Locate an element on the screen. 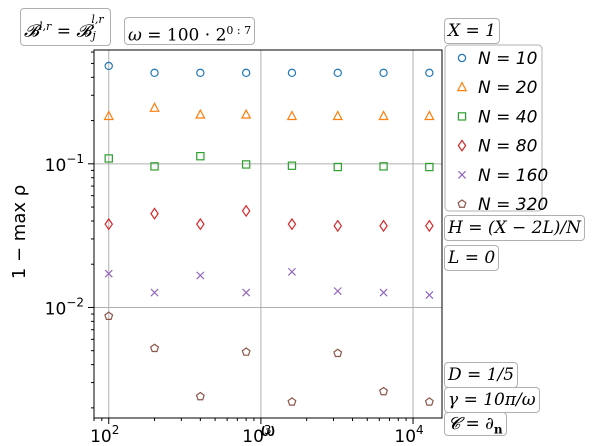 This screenshot has height=446, width=598. omega-range-label: ω = 100 · 20 : 7 is located at coordinates (190, 31).